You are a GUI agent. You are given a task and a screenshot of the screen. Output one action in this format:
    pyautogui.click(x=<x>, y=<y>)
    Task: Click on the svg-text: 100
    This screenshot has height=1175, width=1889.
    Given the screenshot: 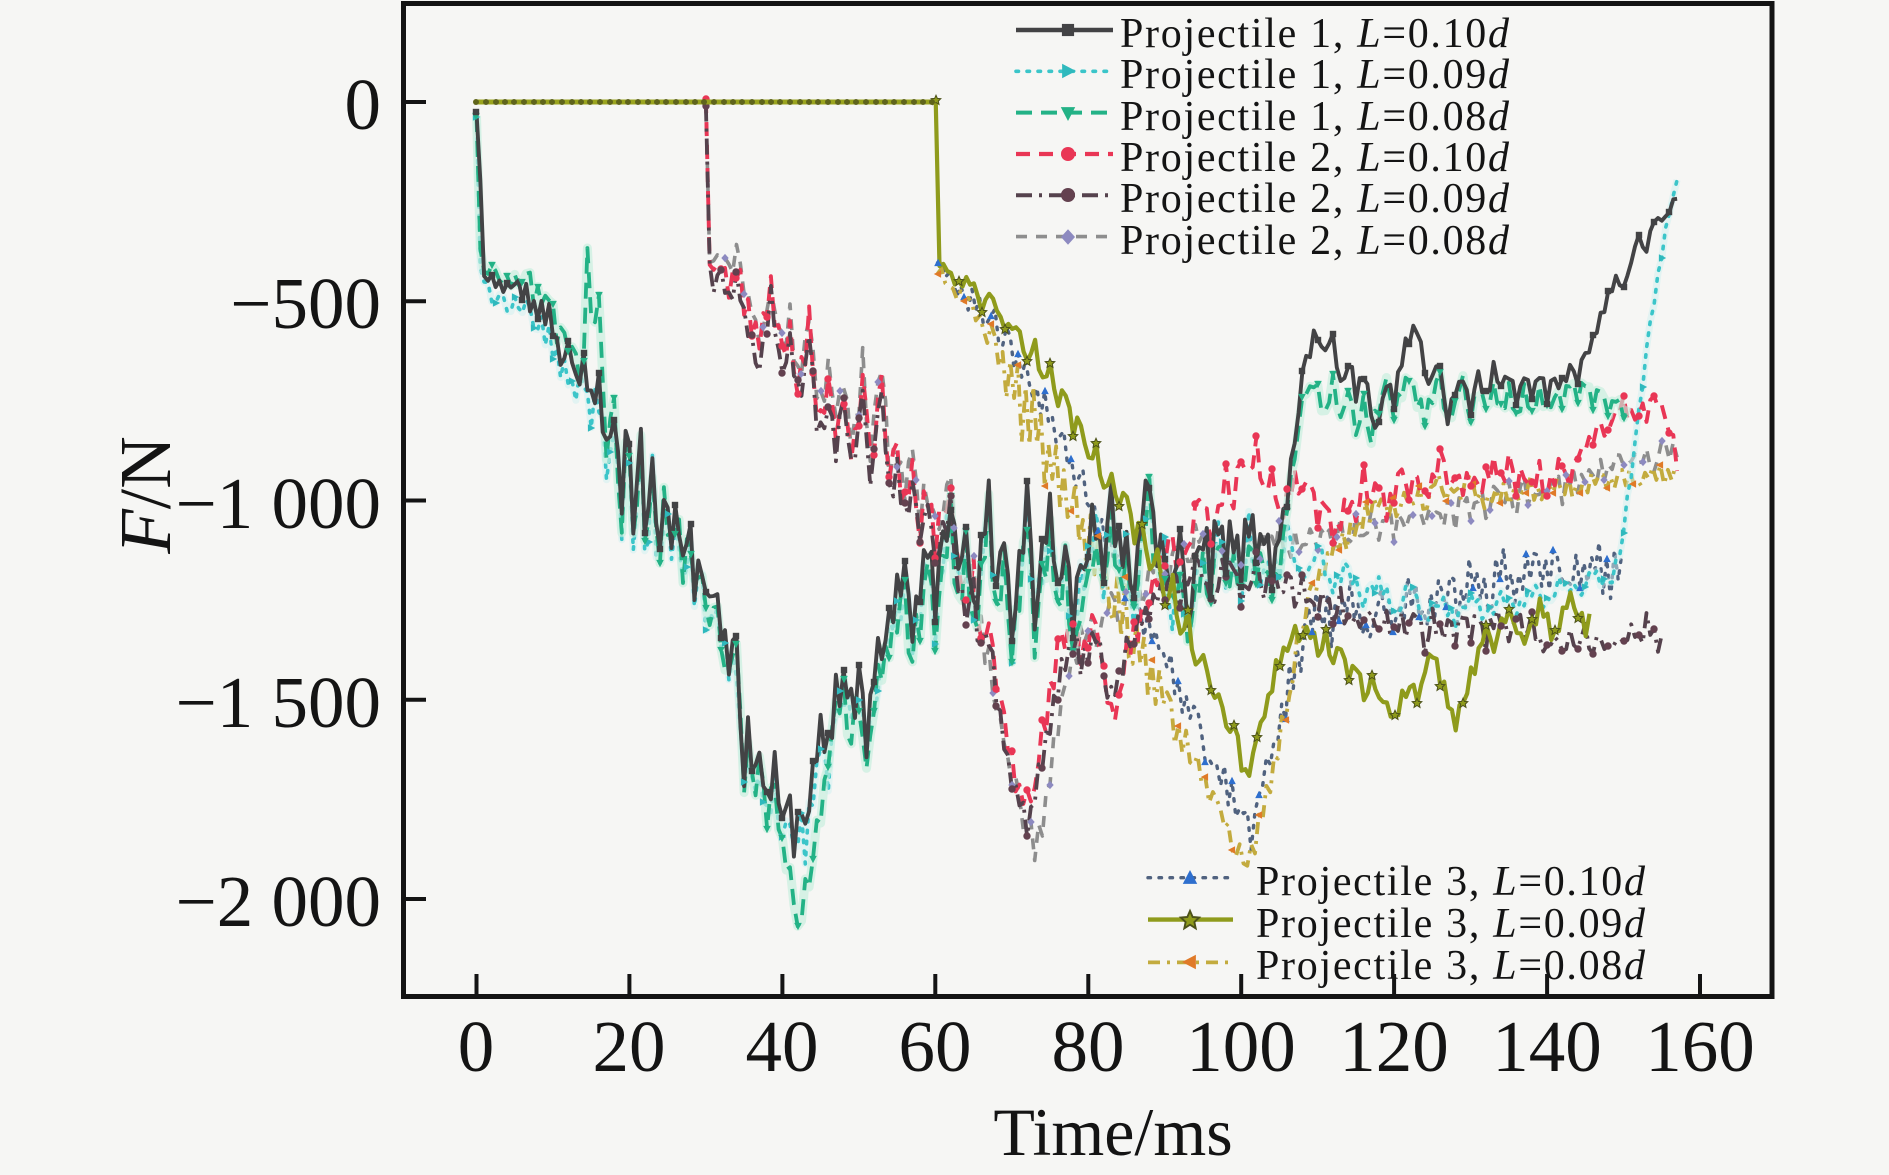 What is the action you would take?
    pyautogui.click(x=1241, y=1046)
    